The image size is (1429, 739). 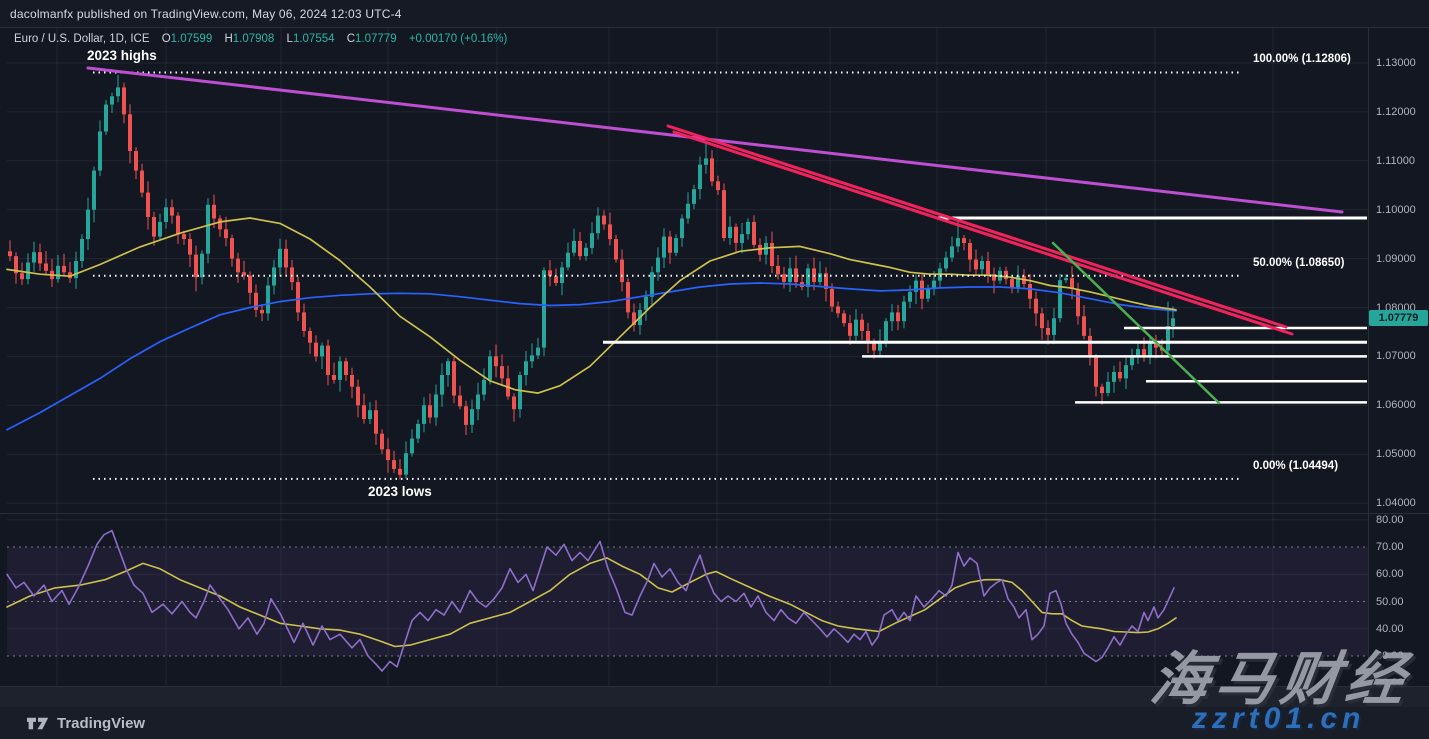 I want to click on ohlc-high-value: 1.07908, so click(x=253, y=39).